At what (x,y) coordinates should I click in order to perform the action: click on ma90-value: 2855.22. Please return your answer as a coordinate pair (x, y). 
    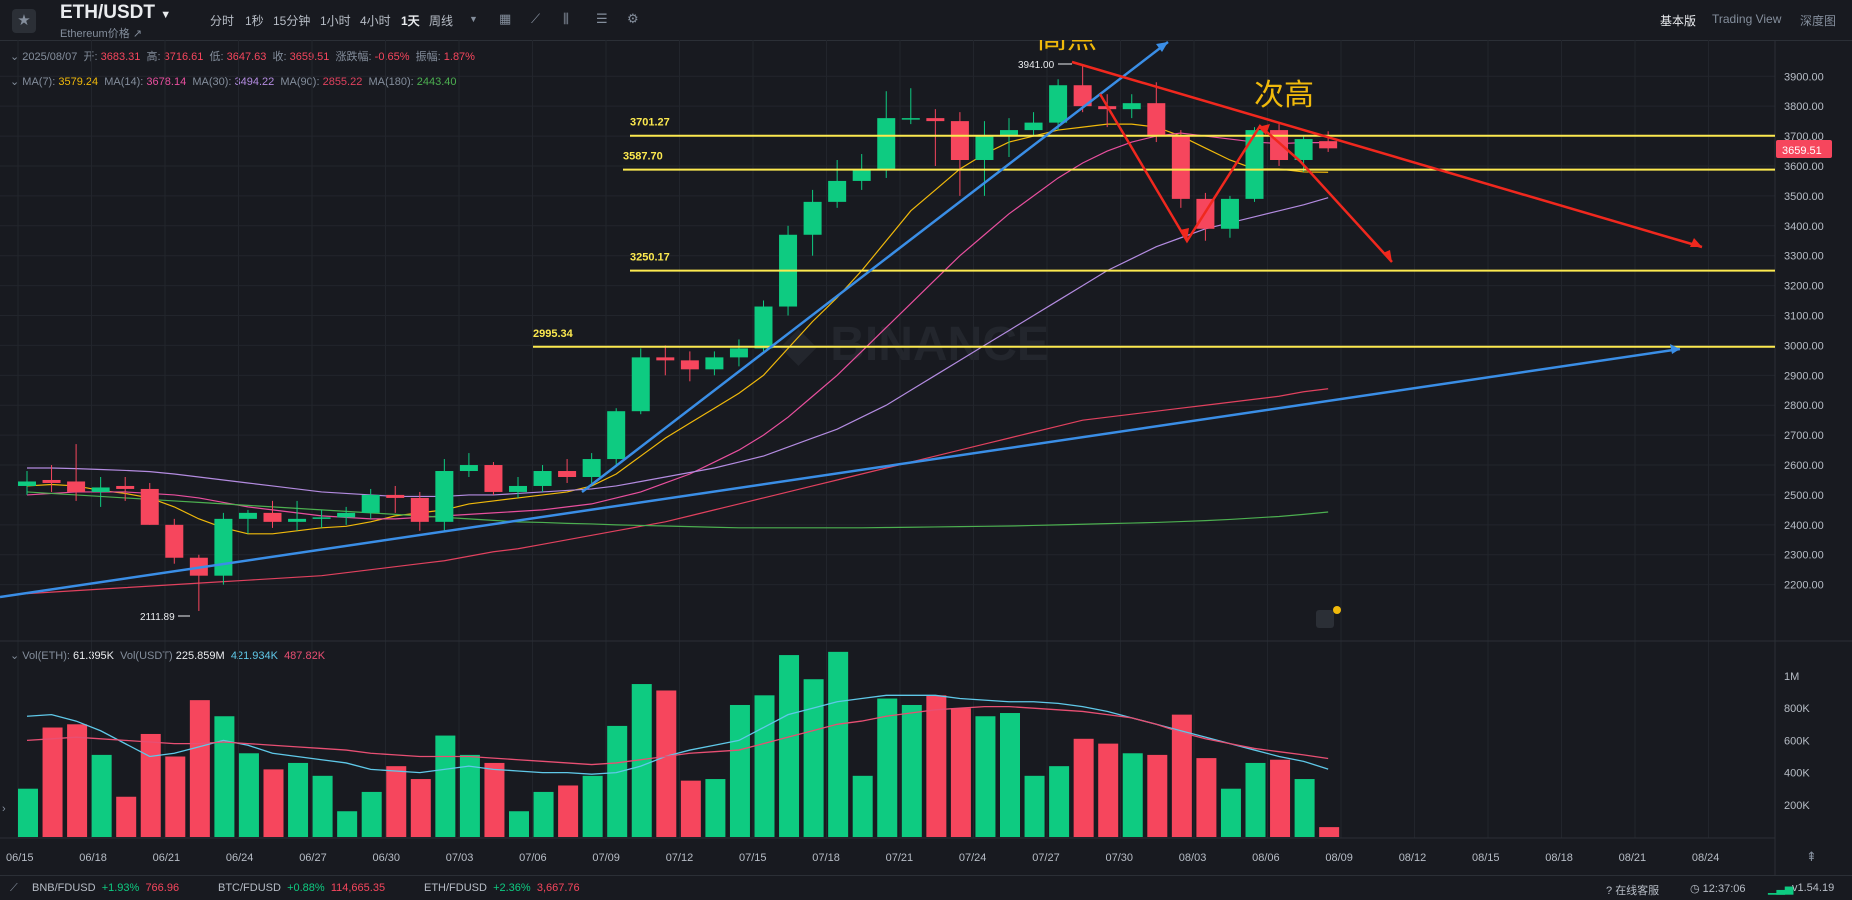
    Looking at the image, I should click on (342, 82).